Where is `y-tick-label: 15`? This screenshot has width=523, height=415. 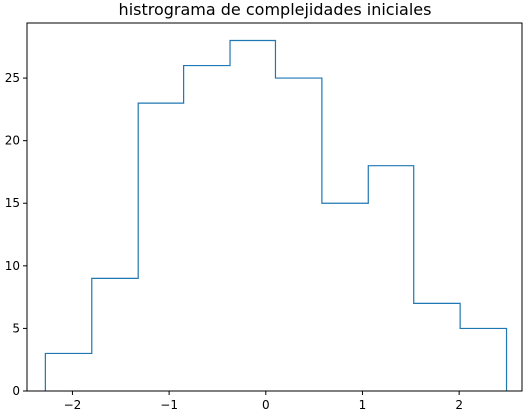 y-tick-label: 15 is located at coordinates (12, 203).